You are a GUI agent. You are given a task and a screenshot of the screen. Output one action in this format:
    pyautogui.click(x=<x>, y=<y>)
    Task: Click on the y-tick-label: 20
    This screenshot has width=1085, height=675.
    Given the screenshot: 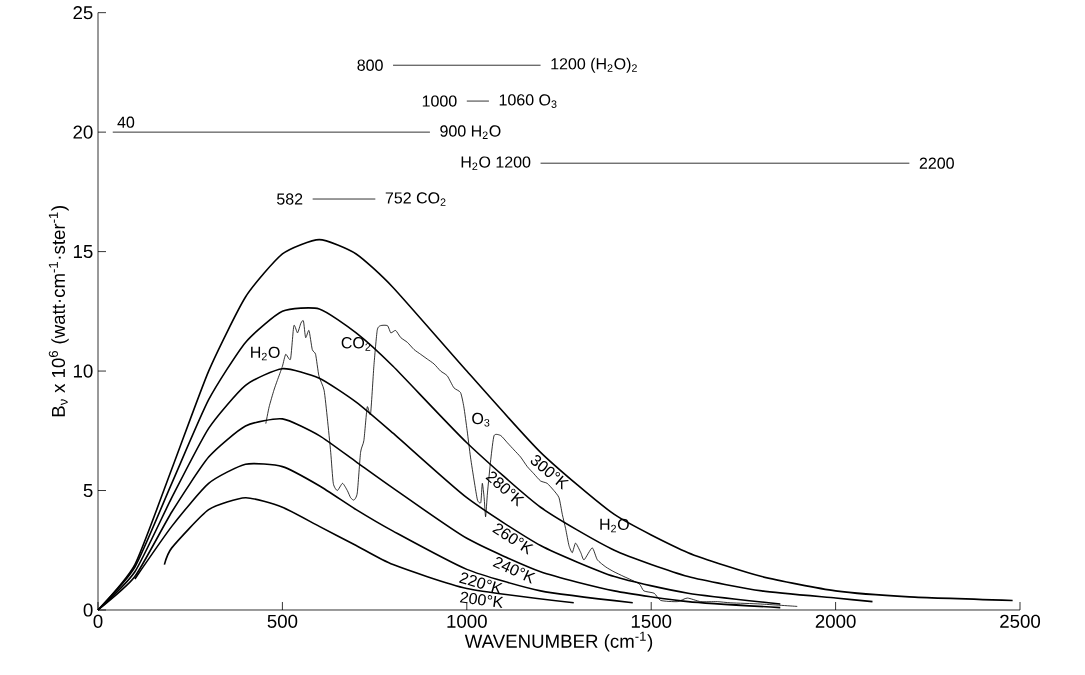 What is the action you would take?
    pyautogui.click(x=83, y=132)
    